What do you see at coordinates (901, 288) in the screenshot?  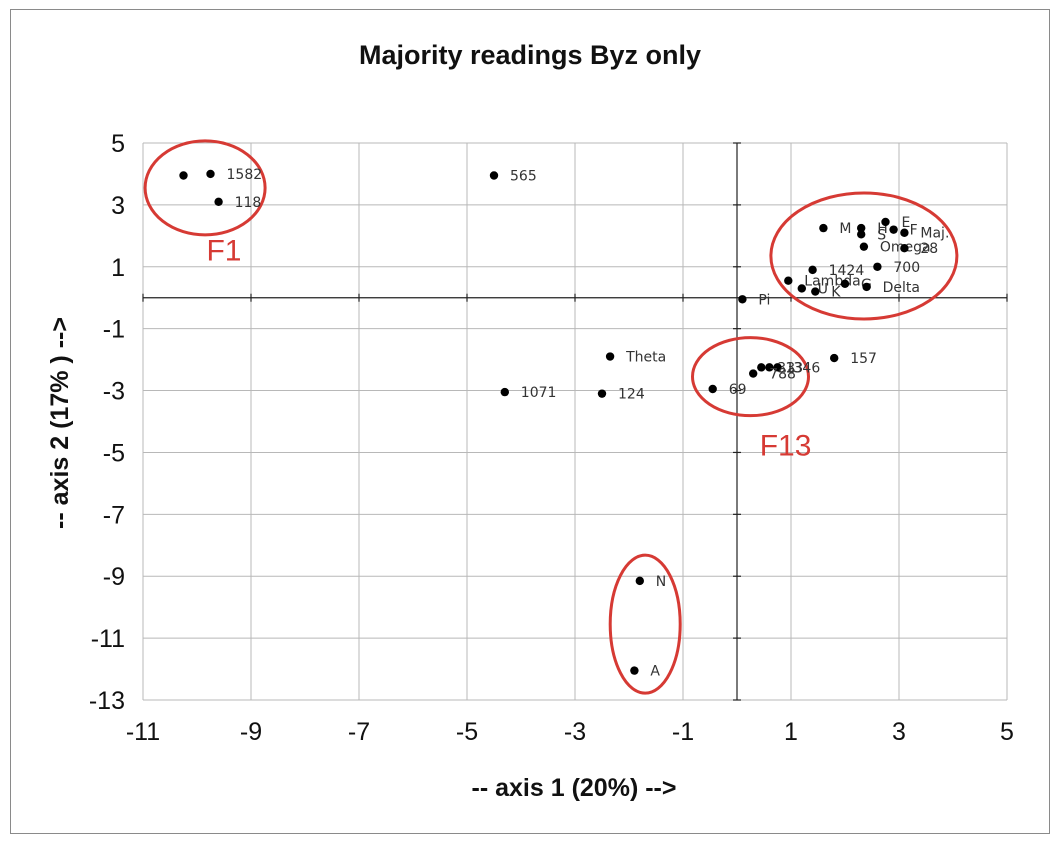 I see `point-label: Delta` at bounding box center [901, 288].